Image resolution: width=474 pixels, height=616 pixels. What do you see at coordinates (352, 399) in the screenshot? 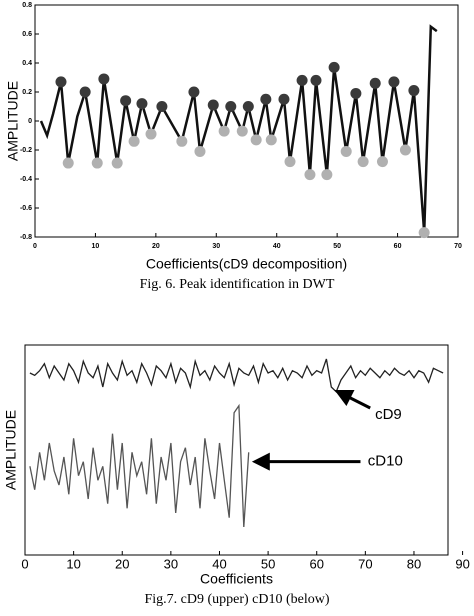
I see `arrow` at bounding box center [352, 399].